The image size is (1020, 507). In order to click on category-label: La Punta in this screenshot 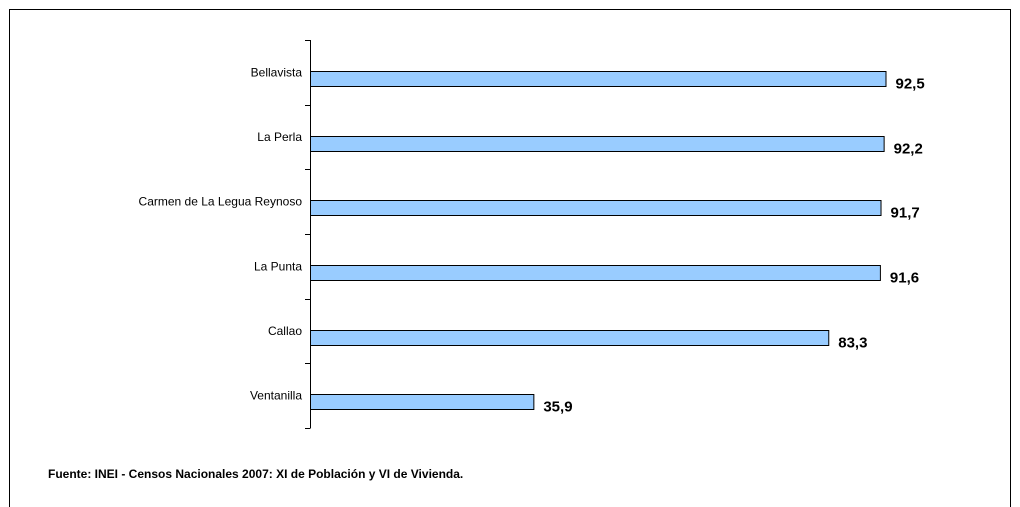, I will do `click(278, 266)`.